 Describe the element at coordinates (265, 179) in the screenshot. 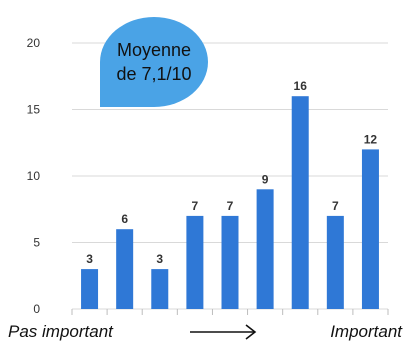

I see `data-label: 9` at that location.